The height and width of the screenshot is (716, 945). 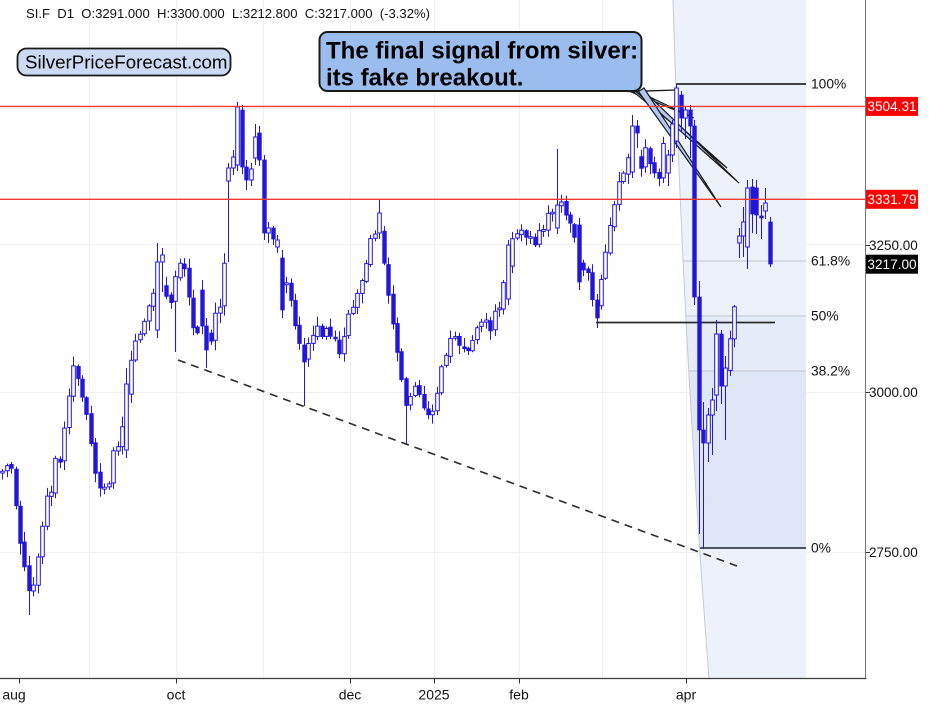 What do you see at coordinates (825, 316) in the screenshot?
I see `svg-text: 50%` at bounding box center [825, 316].